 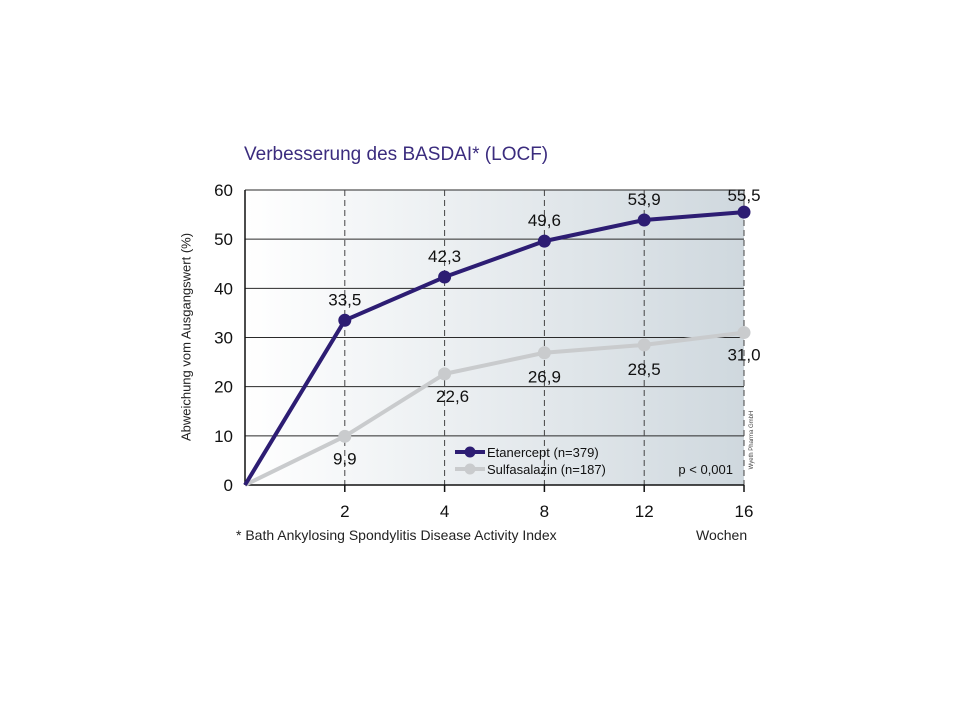 I want to click on series-line-sulfasalazin, so click(x=494, y=408).